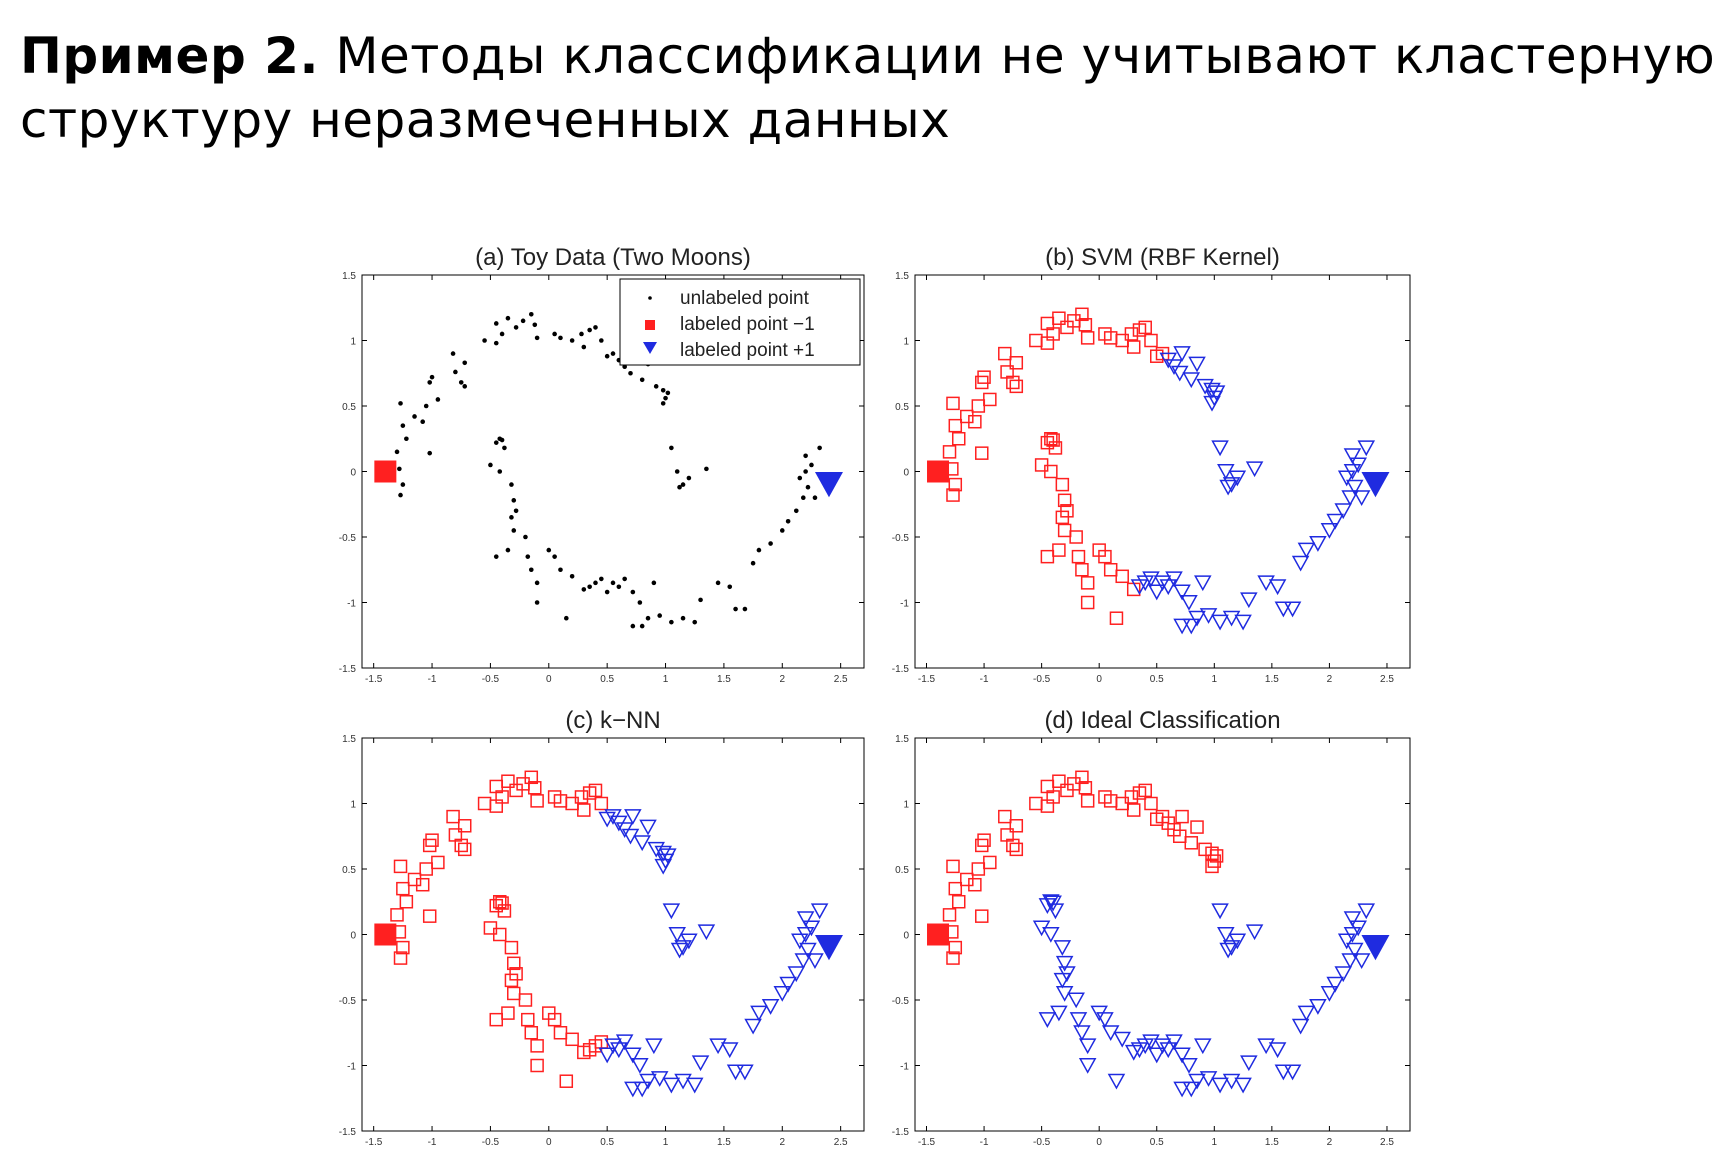  I want to click on x-tick-label: 2.5, so click(841, 679).